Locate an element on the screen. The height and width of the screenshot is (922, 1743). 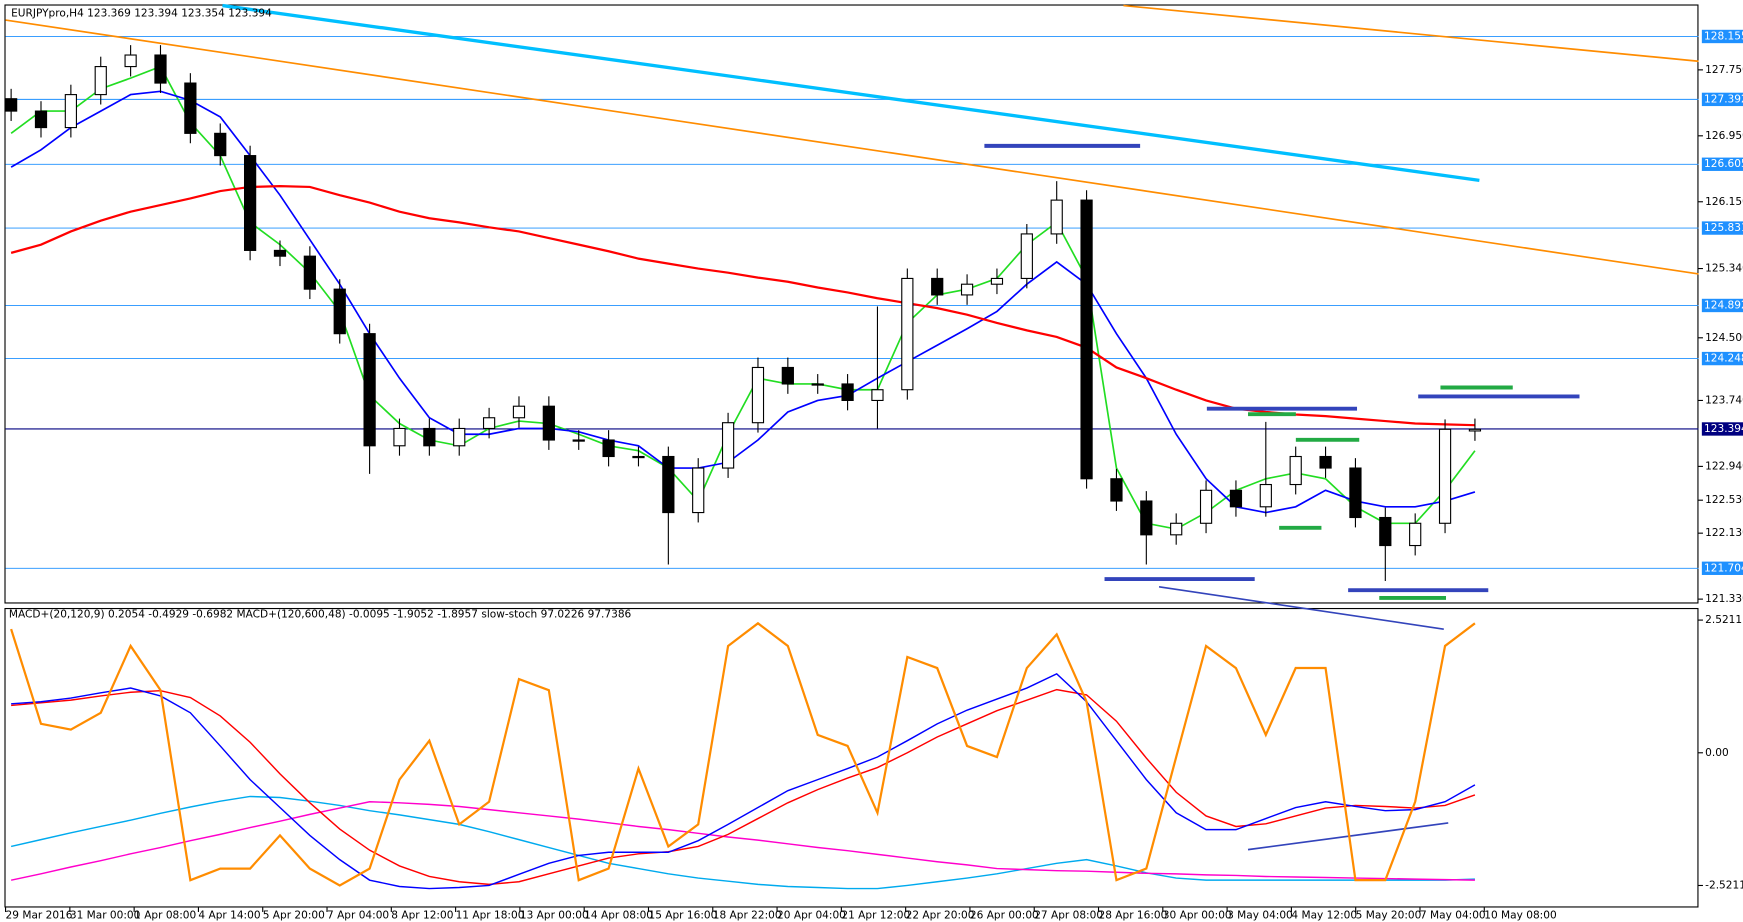
x-tick-label: 28 Apr 16:00 is located at coordinates (1133, 915).